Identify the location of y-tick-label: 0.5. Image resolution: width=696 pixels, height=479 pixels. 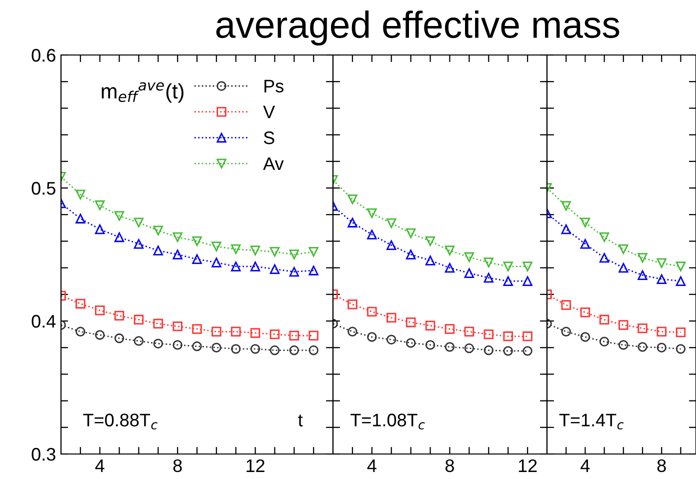
(44, 188).